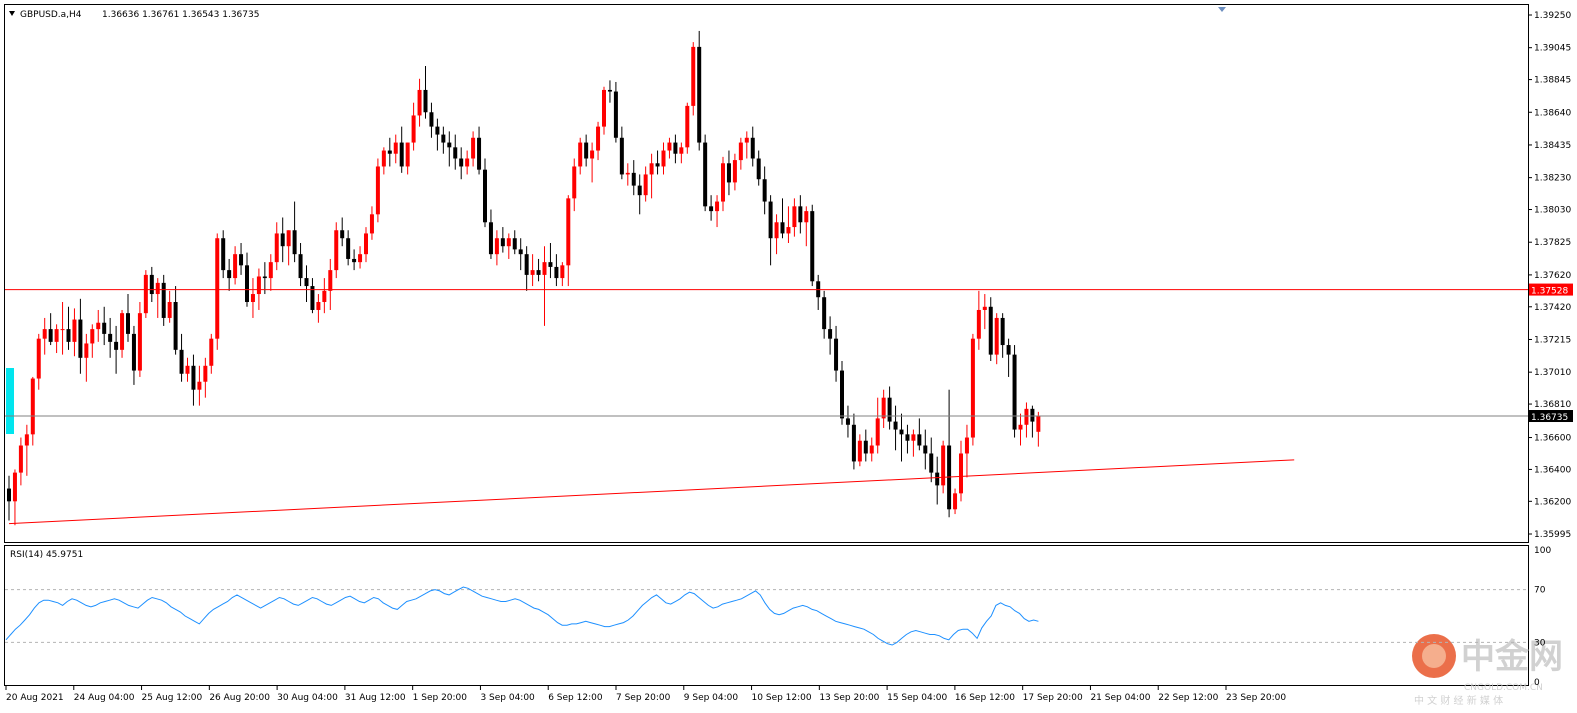  I want to click on price-tick-label: 1.37215, so click(1552, 340).